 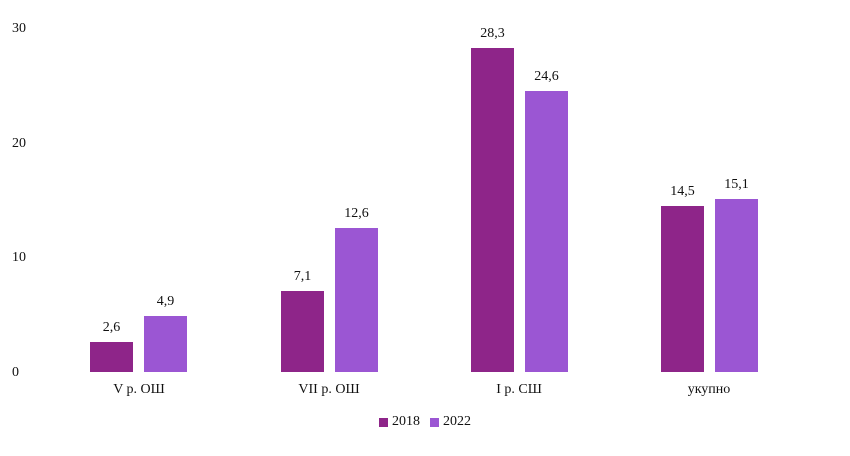 I want to click on category-label: V р. ОШ, so click(x=139, y=389).